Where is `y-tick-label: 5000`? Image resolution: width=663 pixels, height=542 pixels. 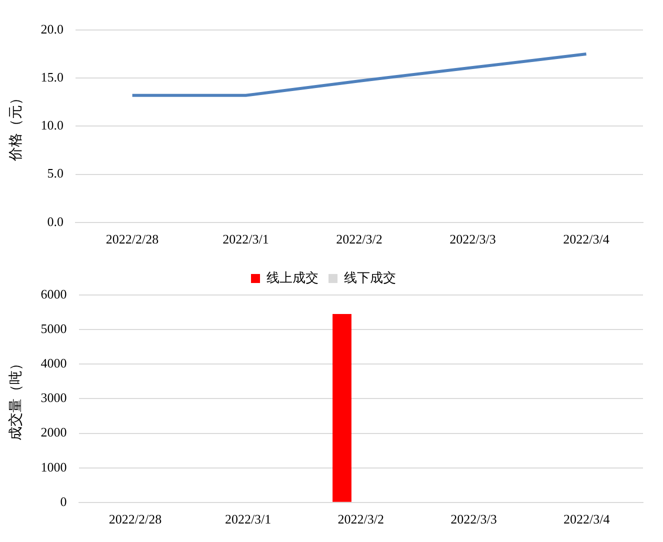 y-tick-label: 5000 is located at coordinates (53, 328).